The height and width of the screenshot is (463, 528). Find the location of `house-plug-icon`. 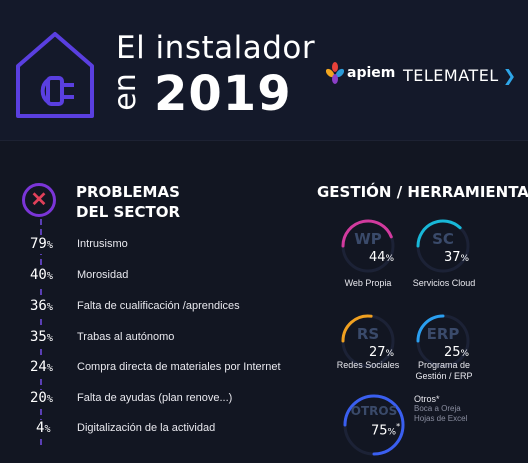

house-plug-icon is located at coordinates (55, 75).